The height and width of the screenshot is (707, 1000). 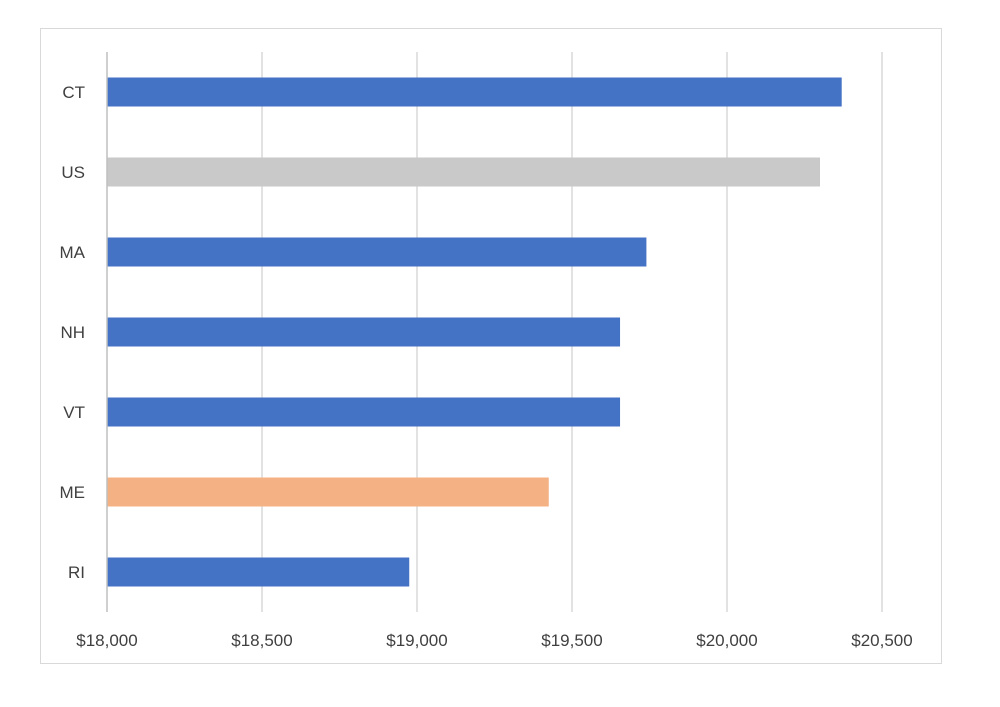 I want to click on x-tick-label: $18,500, so click(x=261, y=640).